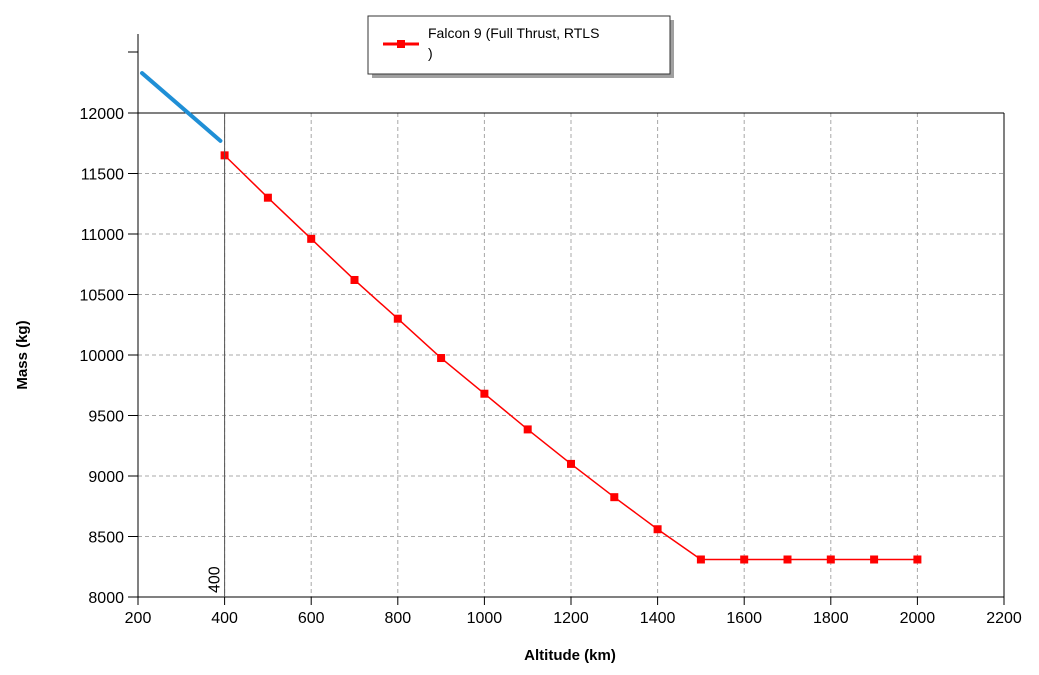 The height and width of the screenshot is (675, 1039). I want to click on y-axis-title: Mass (kg), so click(22, 354).